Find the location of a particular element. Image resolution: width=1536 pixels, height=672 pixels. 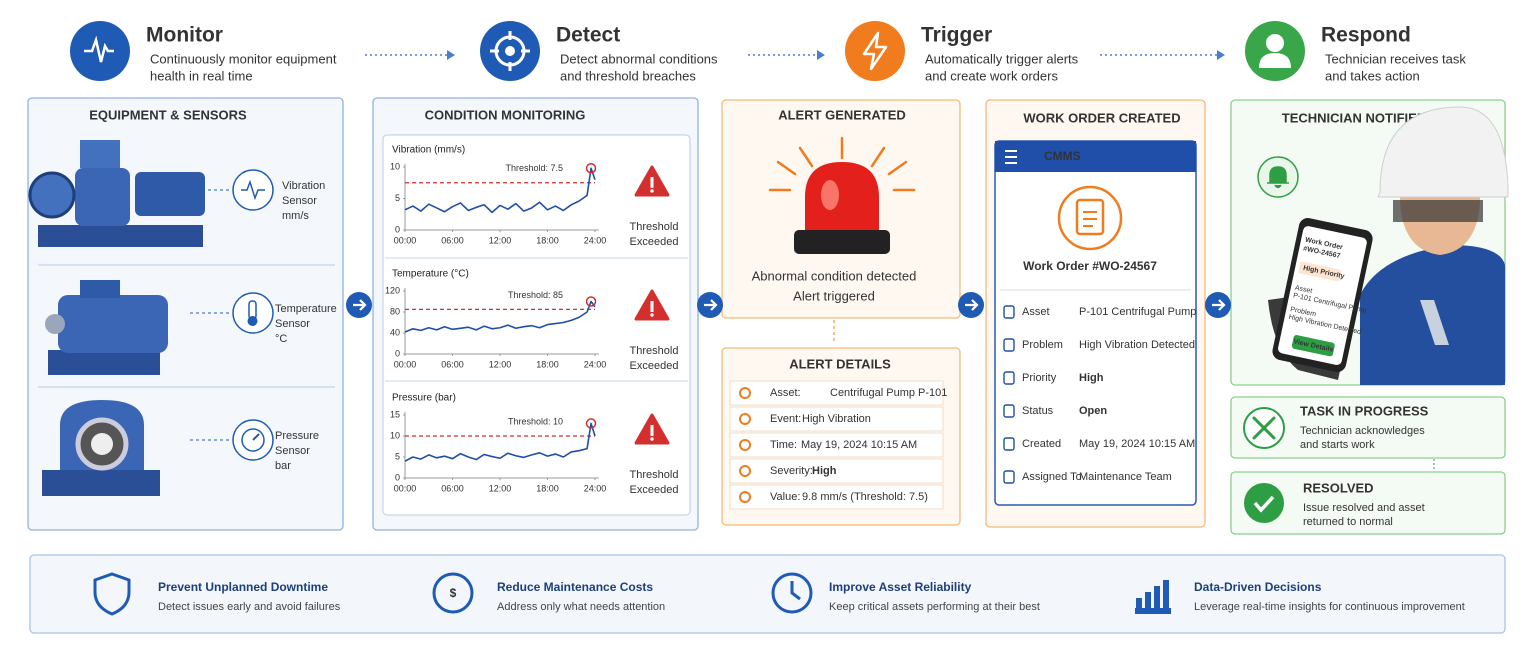

panel is located at coordinates (1368, 427).